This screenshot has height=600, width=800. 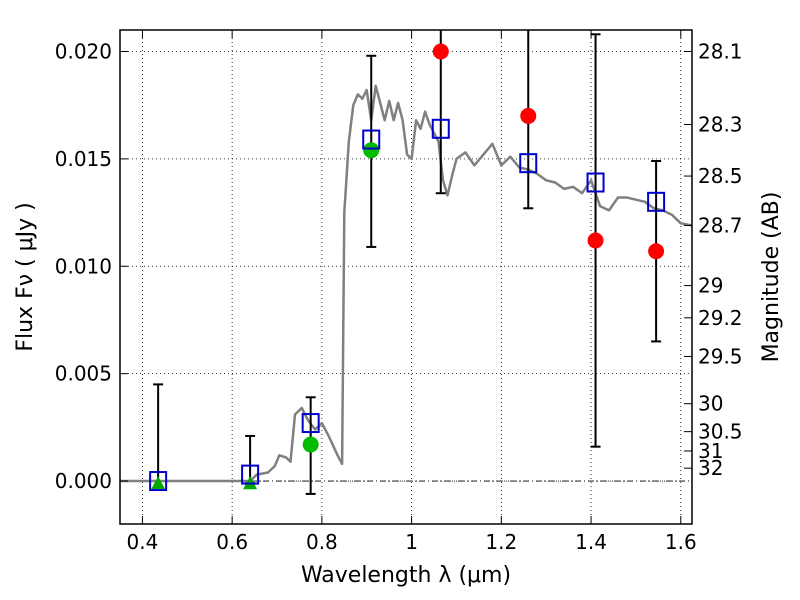 I want to click on x-tick-label: 0.6, so click(x=232, y=542).